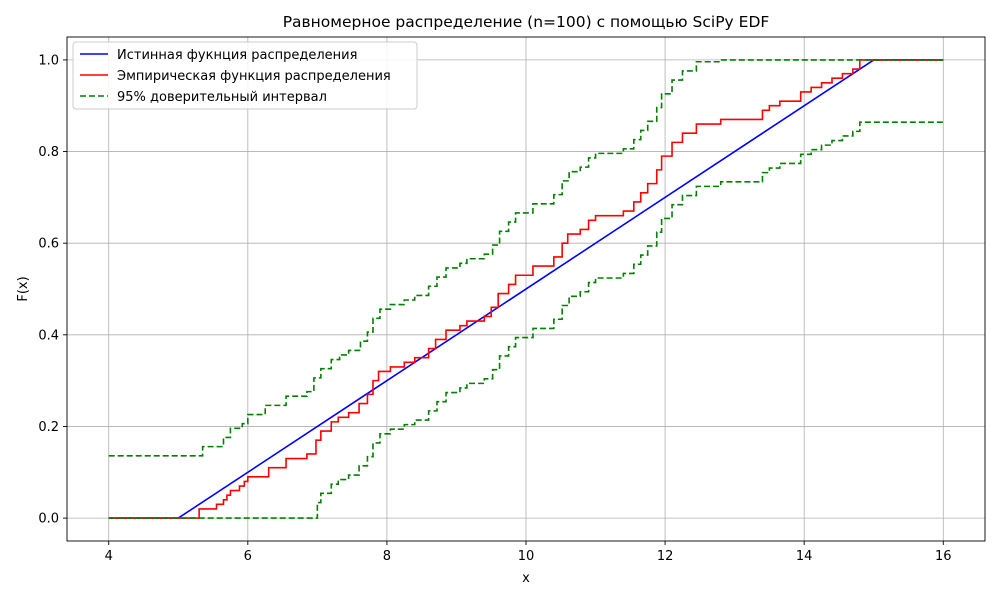 This screenshot has height=600, width=1000. Describe the element at coordinates (387, 556) in the screenshot. I see `x-tick-label: 8` at that location.